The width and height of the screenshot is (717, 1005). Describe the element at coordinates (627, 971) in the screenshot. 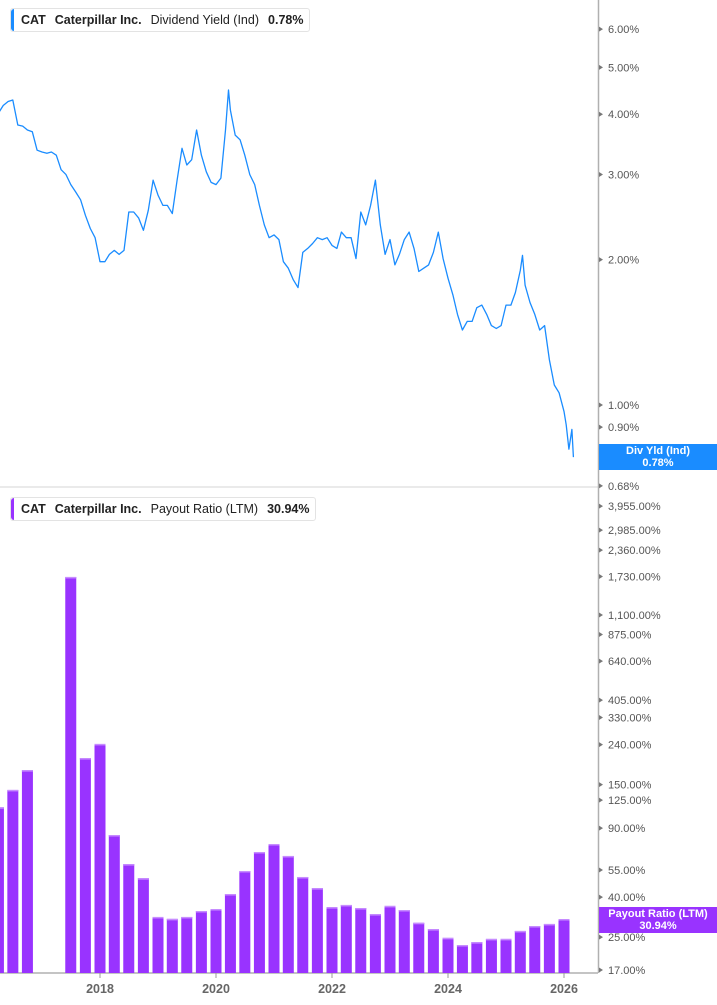

I see `y-tick-label: 17.00%` at that location.